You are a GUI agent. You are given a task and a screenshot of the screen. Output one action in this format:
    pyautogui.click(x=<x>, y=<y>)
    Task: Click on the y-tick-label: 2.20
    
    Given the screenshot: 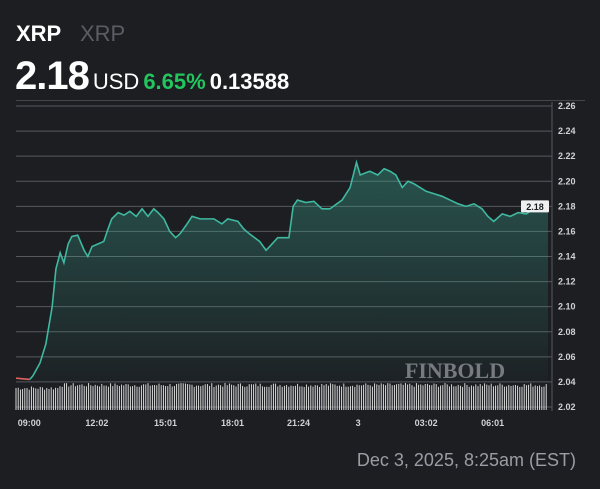 What is the action you would take?
    pyautogui.click(x=567, y=181)
    